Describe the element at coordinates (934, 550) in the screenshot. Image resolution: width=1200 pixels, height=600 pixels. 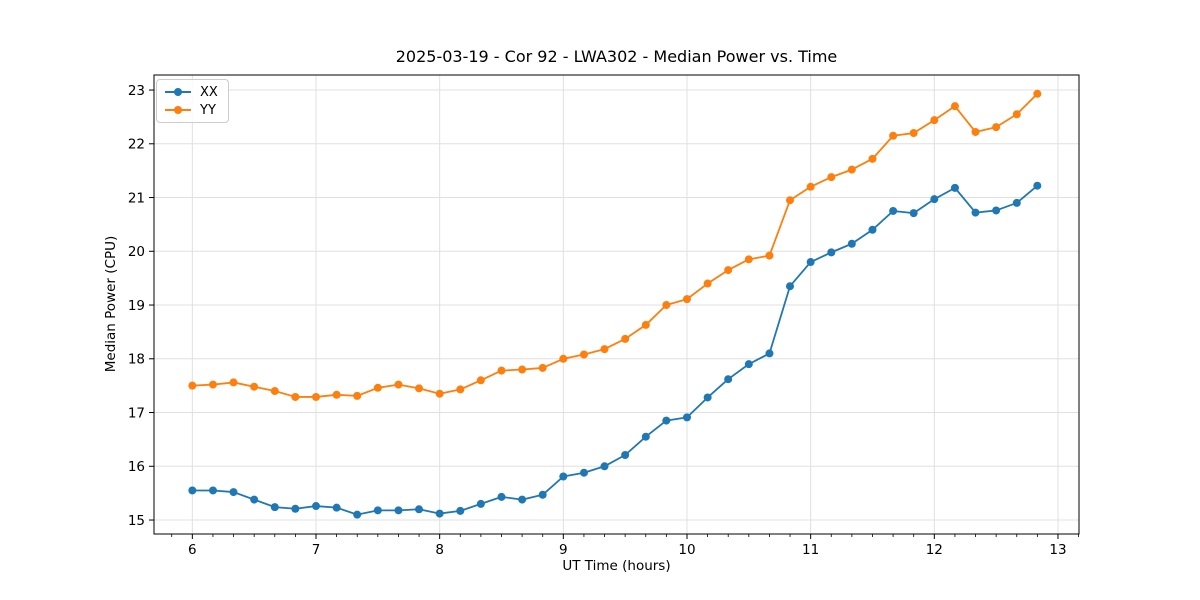
I see `x-tick-label: 12` at that location.